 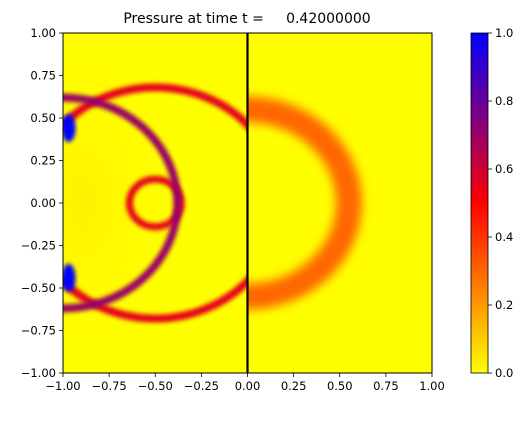 What do you see at coordinates (201, 386) in the screenshot?
I see `x-tick-label: −0.25` at bounding box center [201, 386].